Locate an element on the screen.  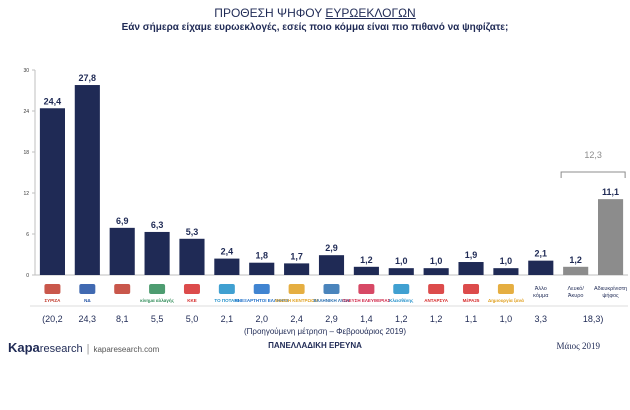
category-label: κόμμα is located at coordinates (541, 295).